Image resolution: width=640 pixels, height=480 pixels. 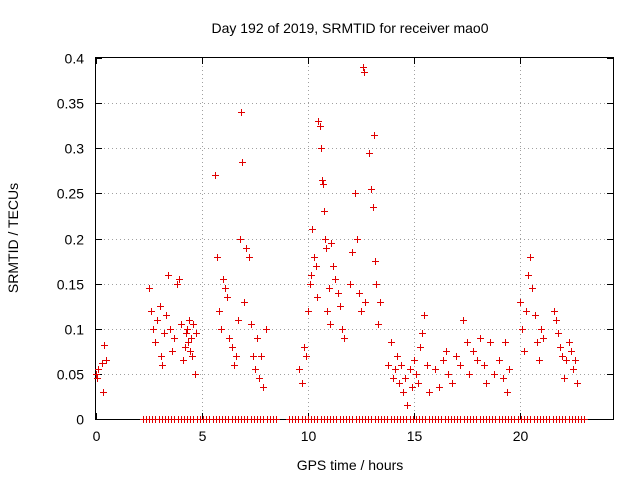 I want to click on x-tick-label: 20, so click(x=521, y=436).